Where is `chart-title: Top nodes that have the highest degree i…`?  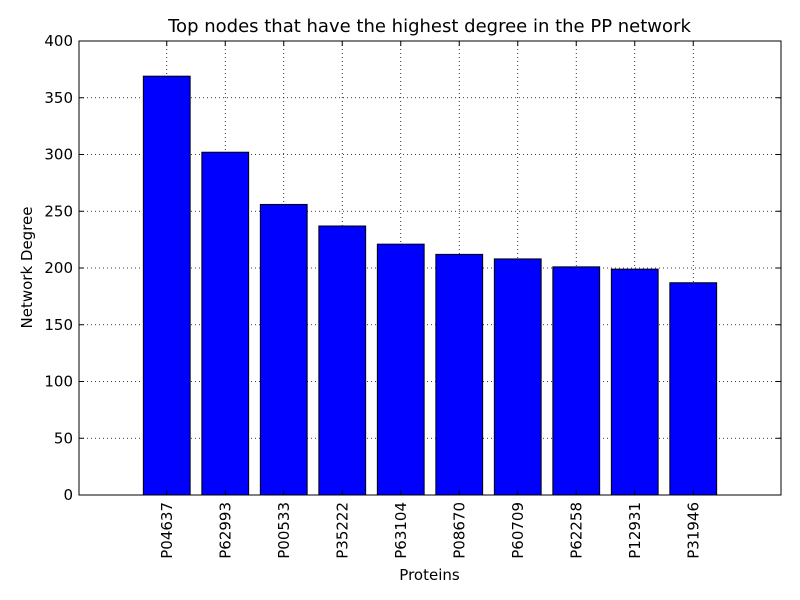
chart-title: Top nodes that have the highest degree i… is located at coordinates (429, 26).